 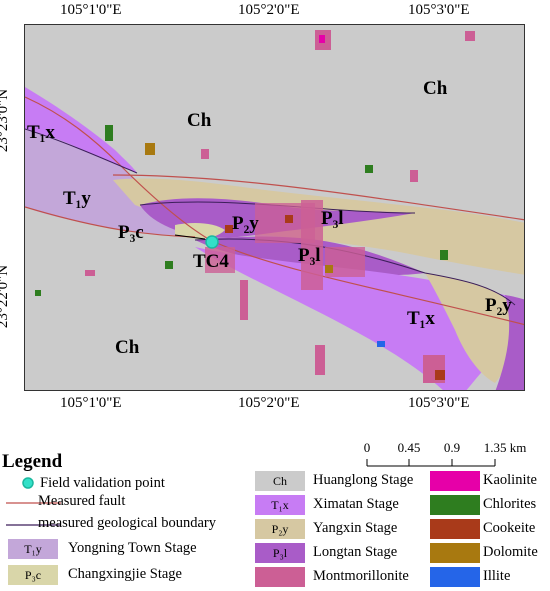 What do you see at coordinates (41, 132) in the screenshot?
I see `label-t1x-left: T₁x` at bounding box center [41, 132].